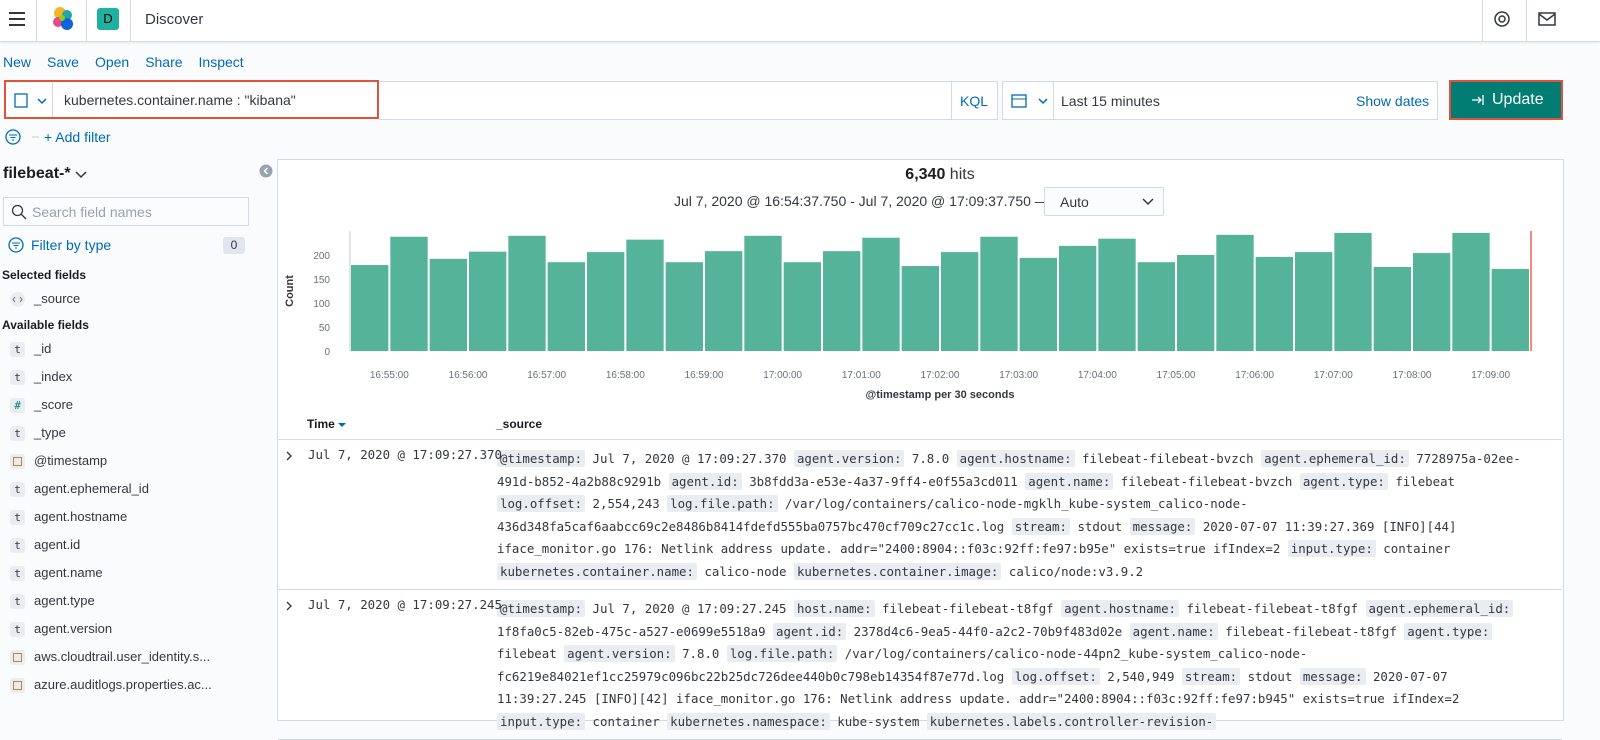 The image size is (1600, 740). I want to click on field-key: stream:, so click(1211, 676).